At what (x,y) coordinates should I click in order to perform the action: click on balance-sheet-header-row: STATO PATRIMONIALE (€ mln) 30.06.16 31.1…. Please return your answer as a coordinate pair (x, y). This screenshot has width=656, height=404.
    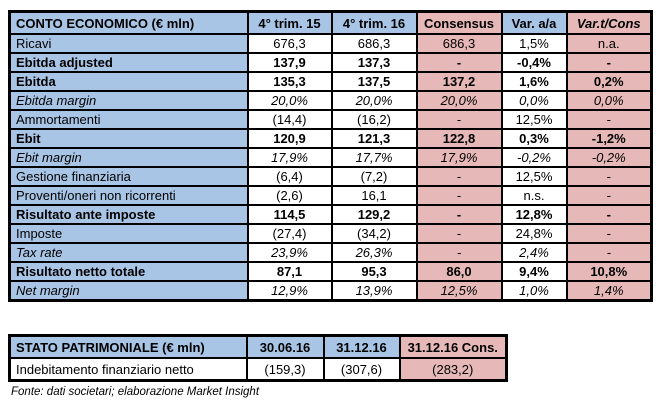
    Looking at the image, I should click on (258, 346).